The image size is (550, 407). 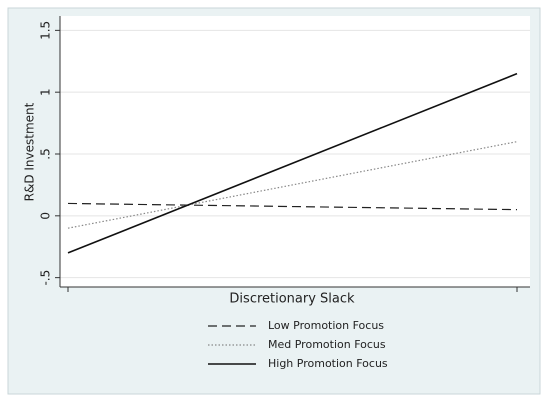 What do you see at coordinates (328, 363) in the screenshot?
I see `legend-label: High Promotion Focus` at bounding box center [328, 363].